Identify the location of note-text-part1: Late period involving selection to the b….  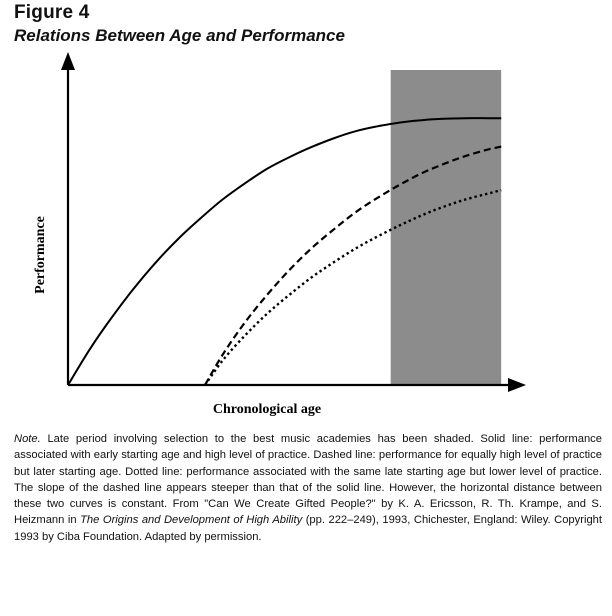
(308, 480).